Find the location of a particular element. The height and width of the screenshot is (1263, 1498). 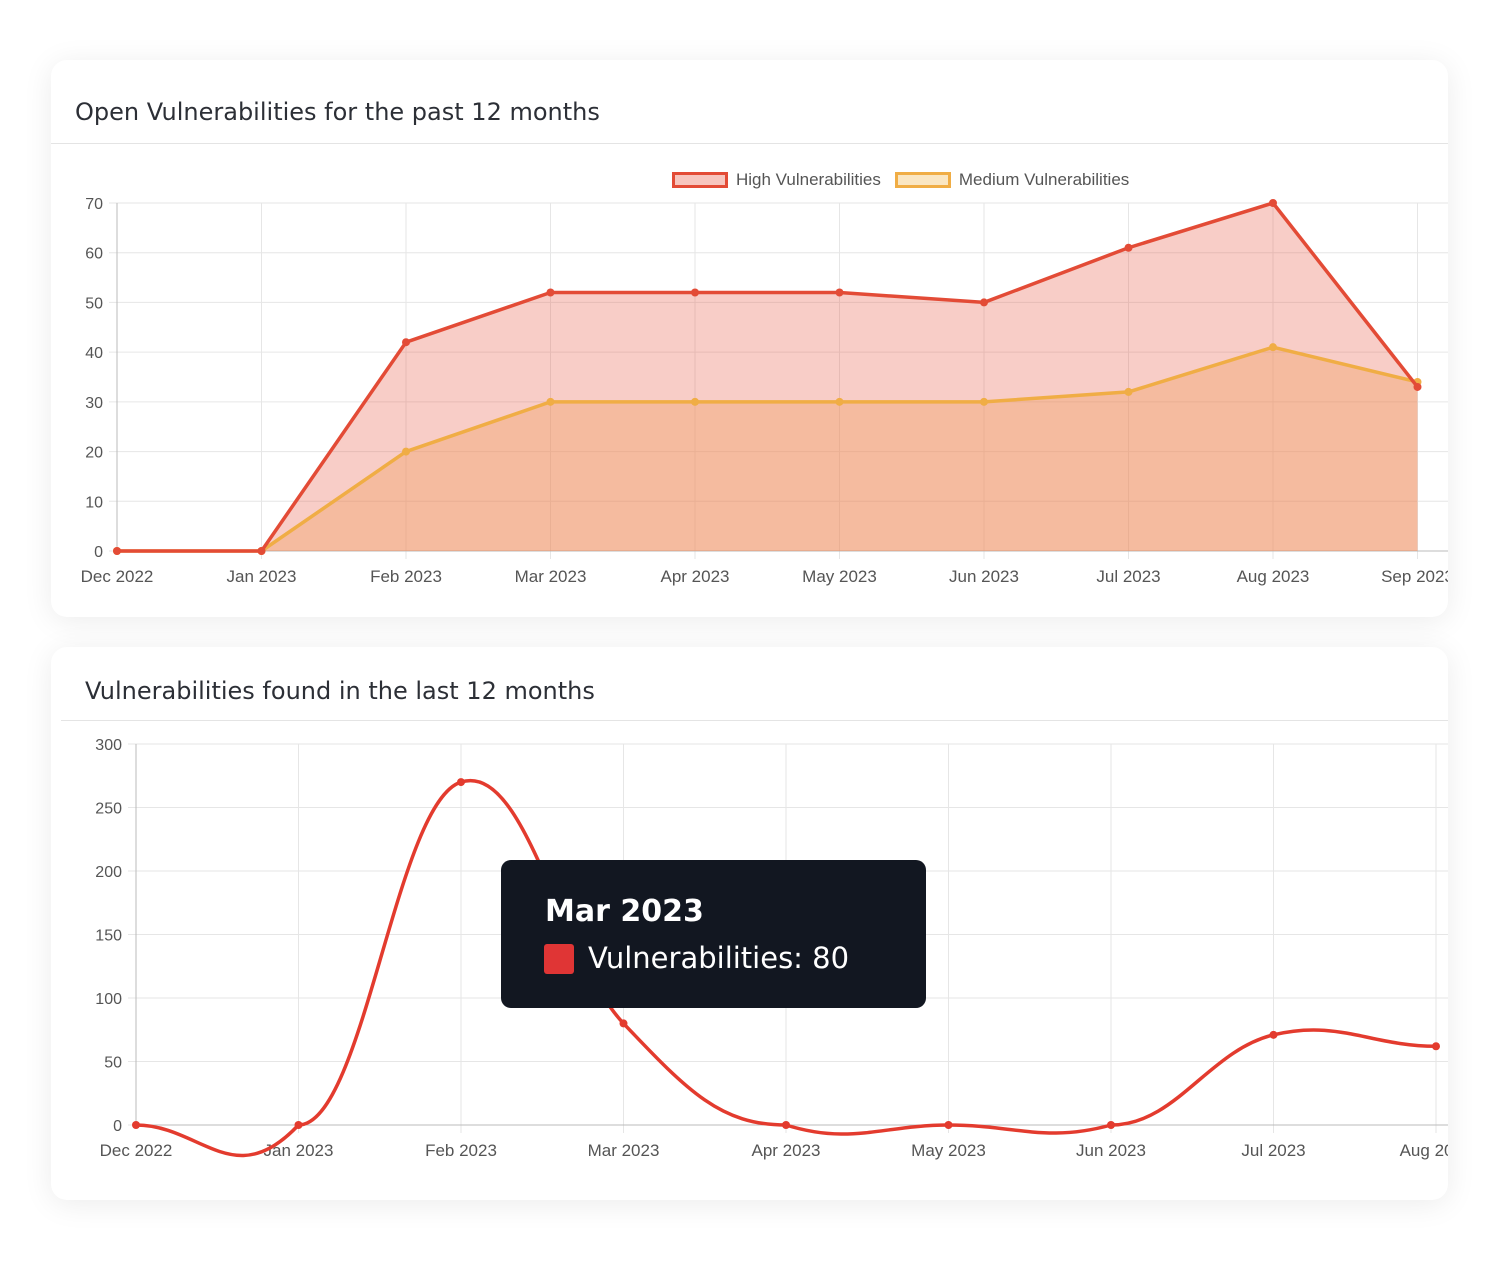

y-tick-label: 250 is located at coordinates (108, 809).